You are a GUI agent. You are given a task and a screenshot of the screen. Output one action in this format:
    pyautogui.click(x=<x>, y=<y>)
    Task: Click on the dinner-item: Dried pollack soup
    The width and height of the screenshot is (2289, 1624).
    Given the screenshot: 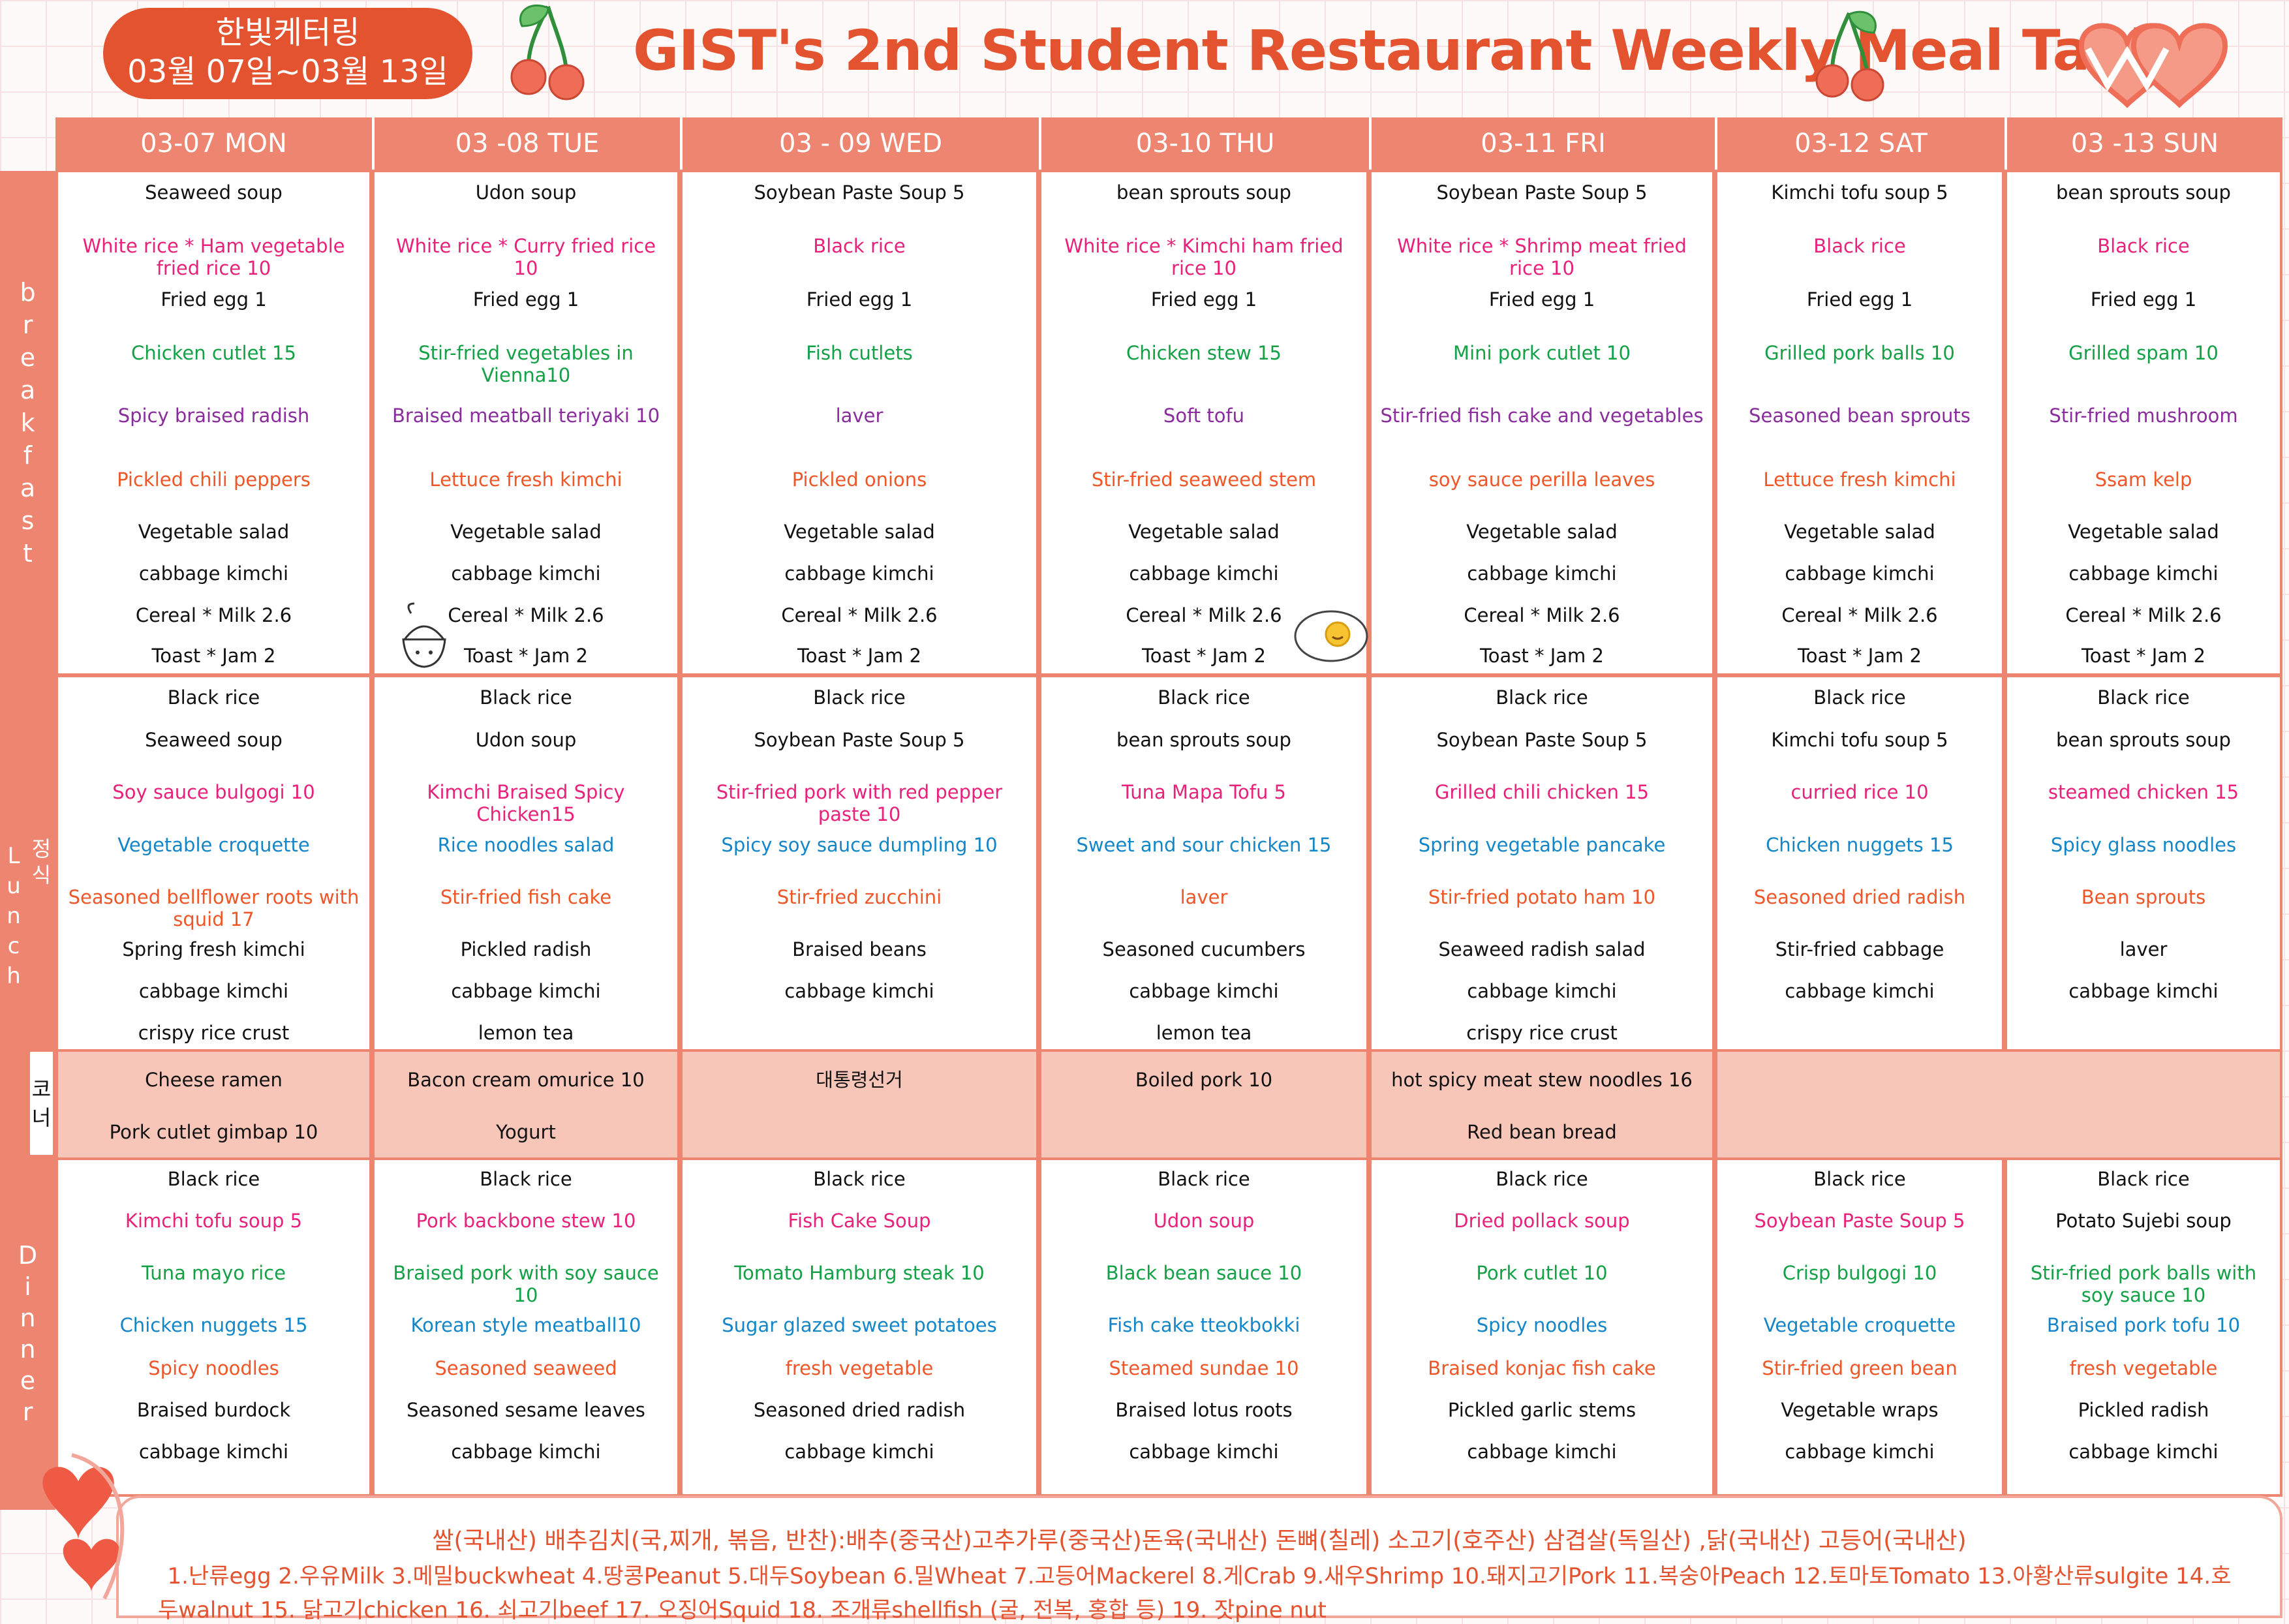 What is the action you would take?
    pyautogui.click(x=1542, y=1221)
    